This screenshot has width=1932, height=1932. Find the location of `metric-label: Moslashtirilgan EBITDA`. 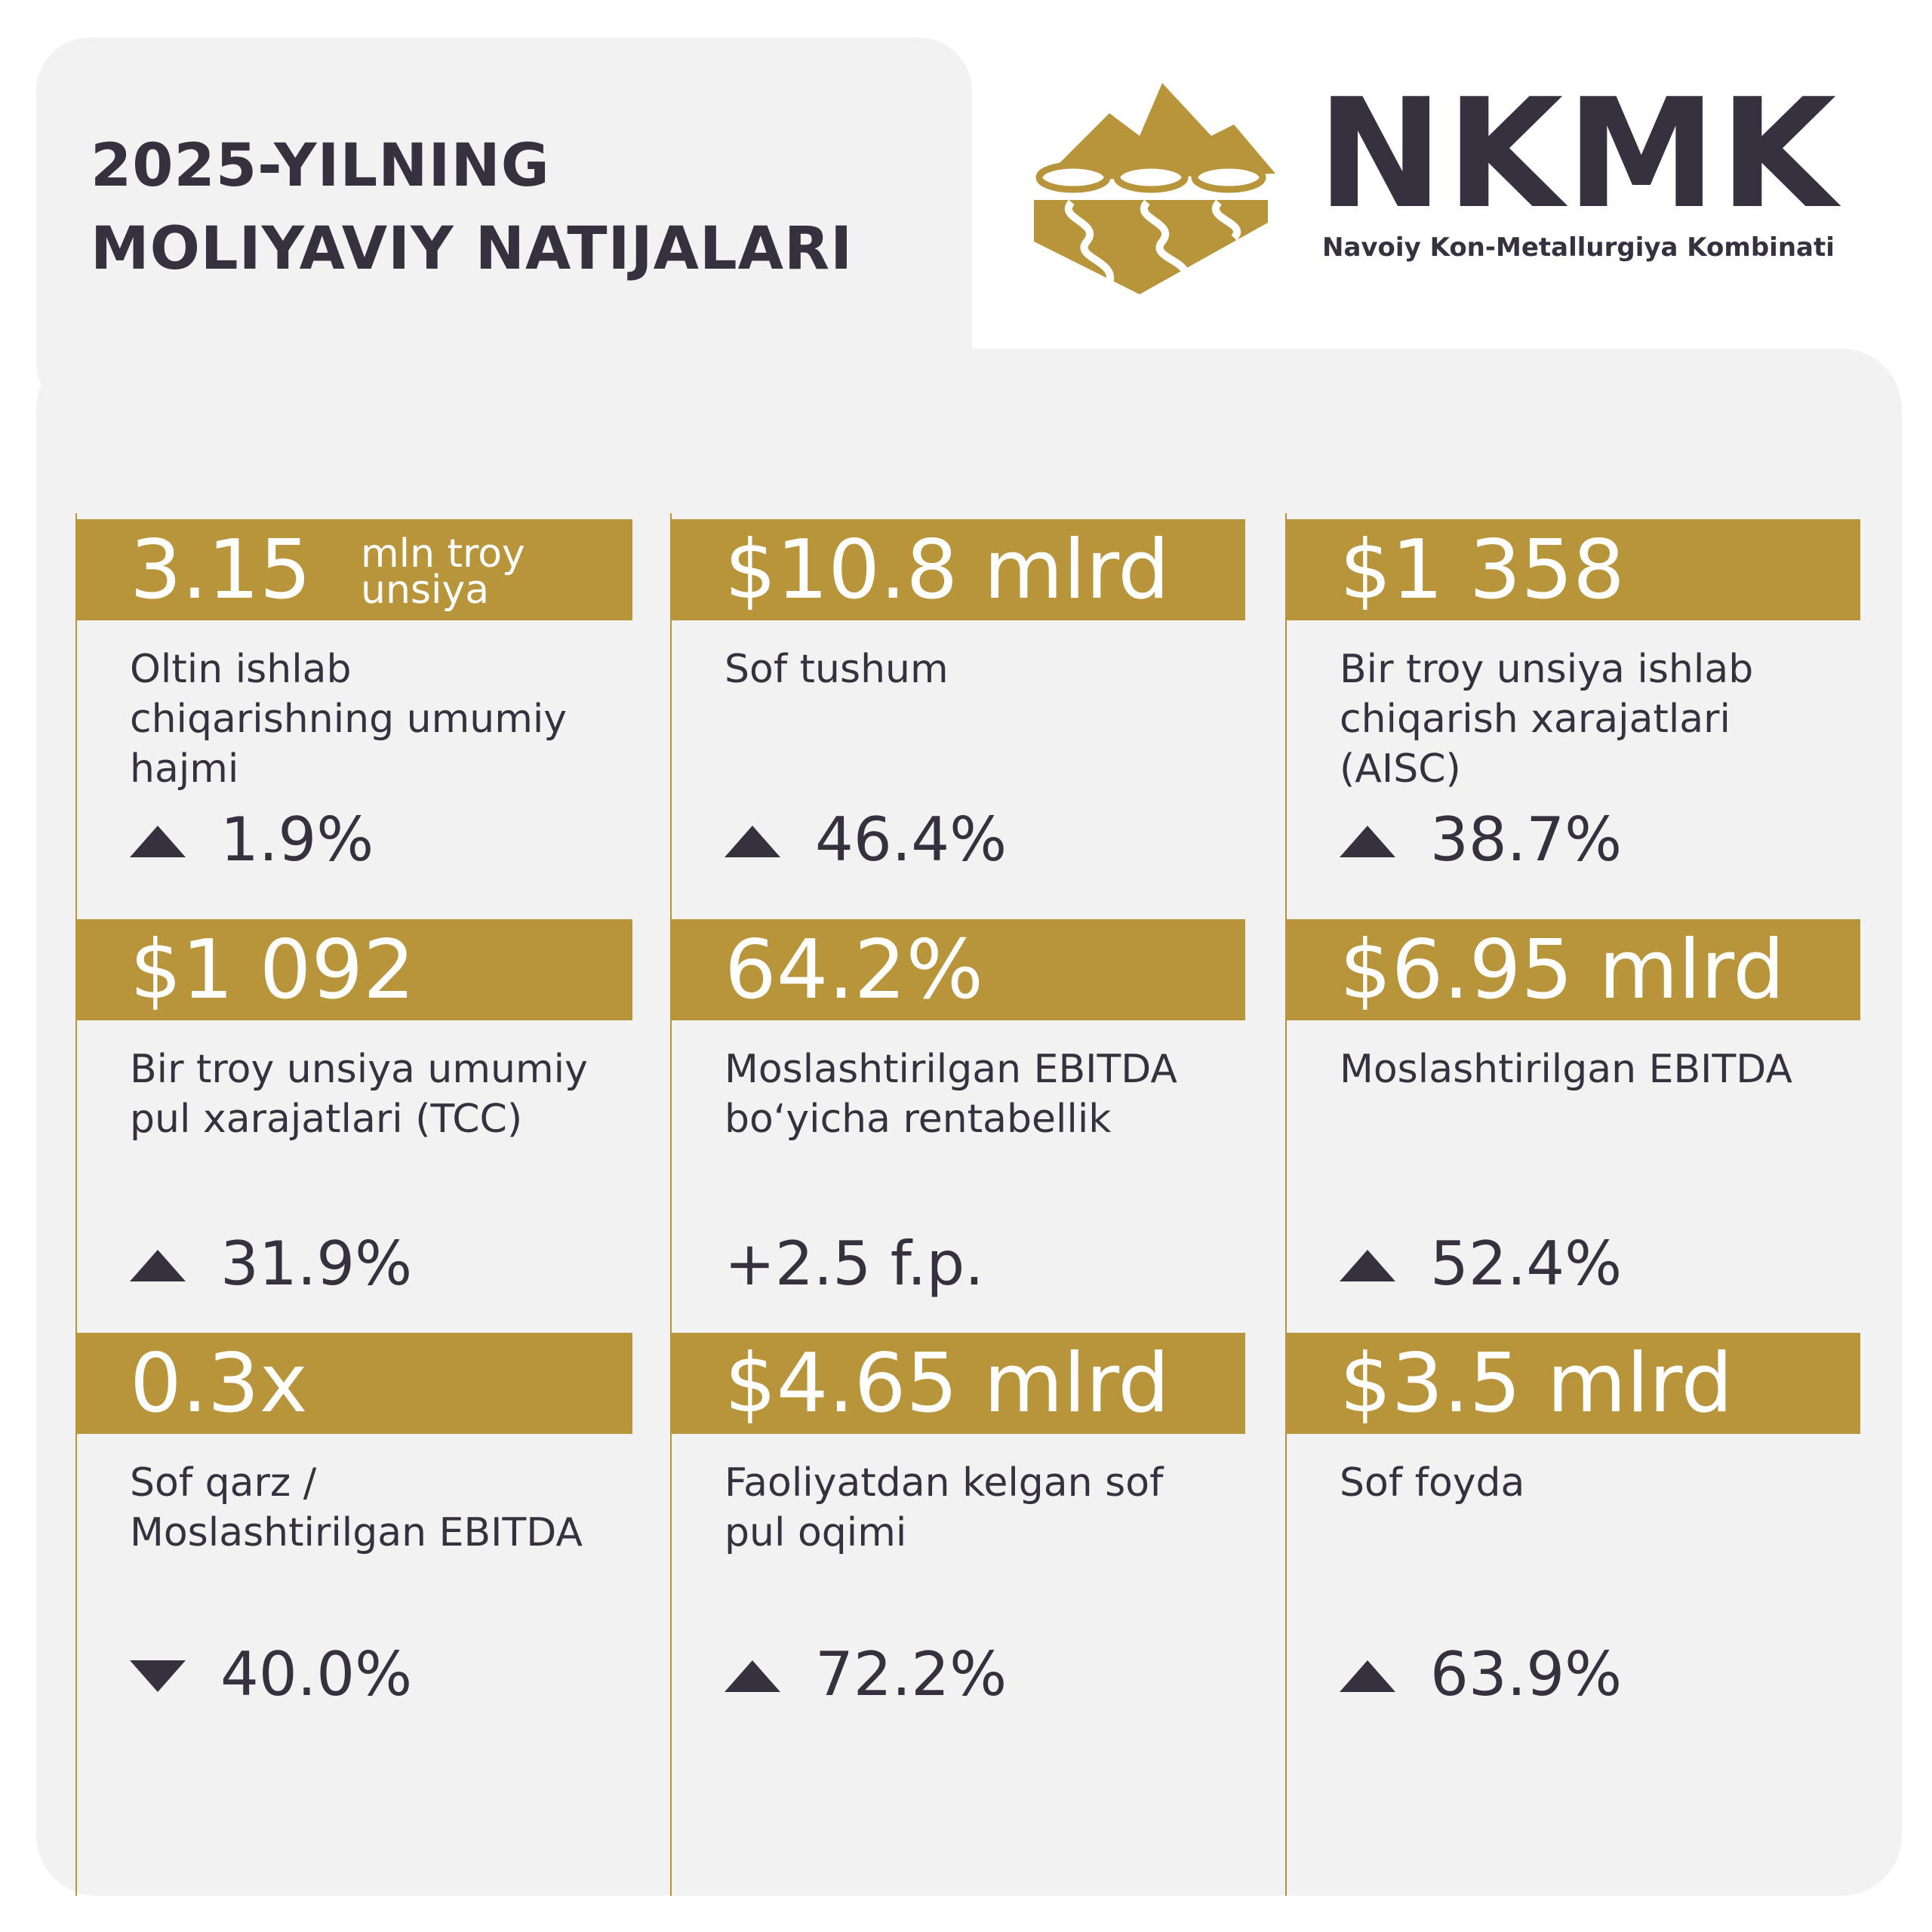

metric-label: Moslashtirilgan EBITDA is located at coordinates (1566, 1069).